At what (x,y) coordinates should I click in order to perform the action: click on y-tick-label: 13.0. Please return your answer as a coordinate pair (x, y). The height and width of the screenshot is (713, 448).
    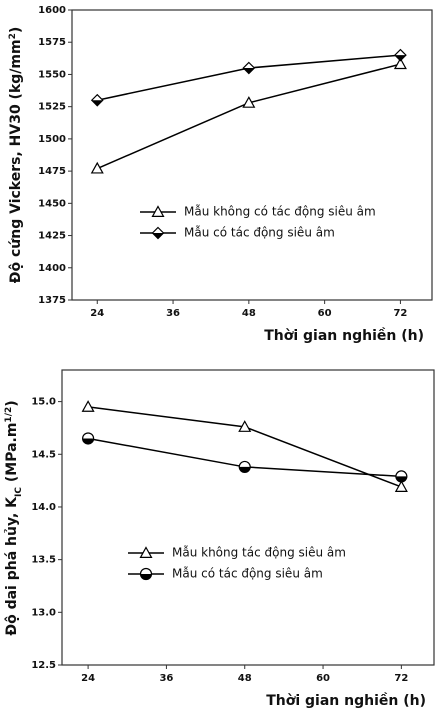
    Looking at the image, I should click on (43, 612).